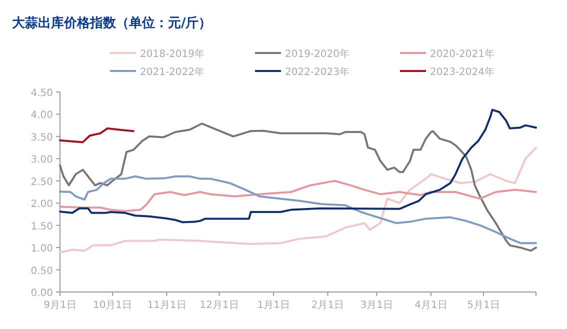  What do you see at coordinates (377, 305) in the screenshot?
I see `x-tick-label: 3月1日` at bounding box center [377, 305].